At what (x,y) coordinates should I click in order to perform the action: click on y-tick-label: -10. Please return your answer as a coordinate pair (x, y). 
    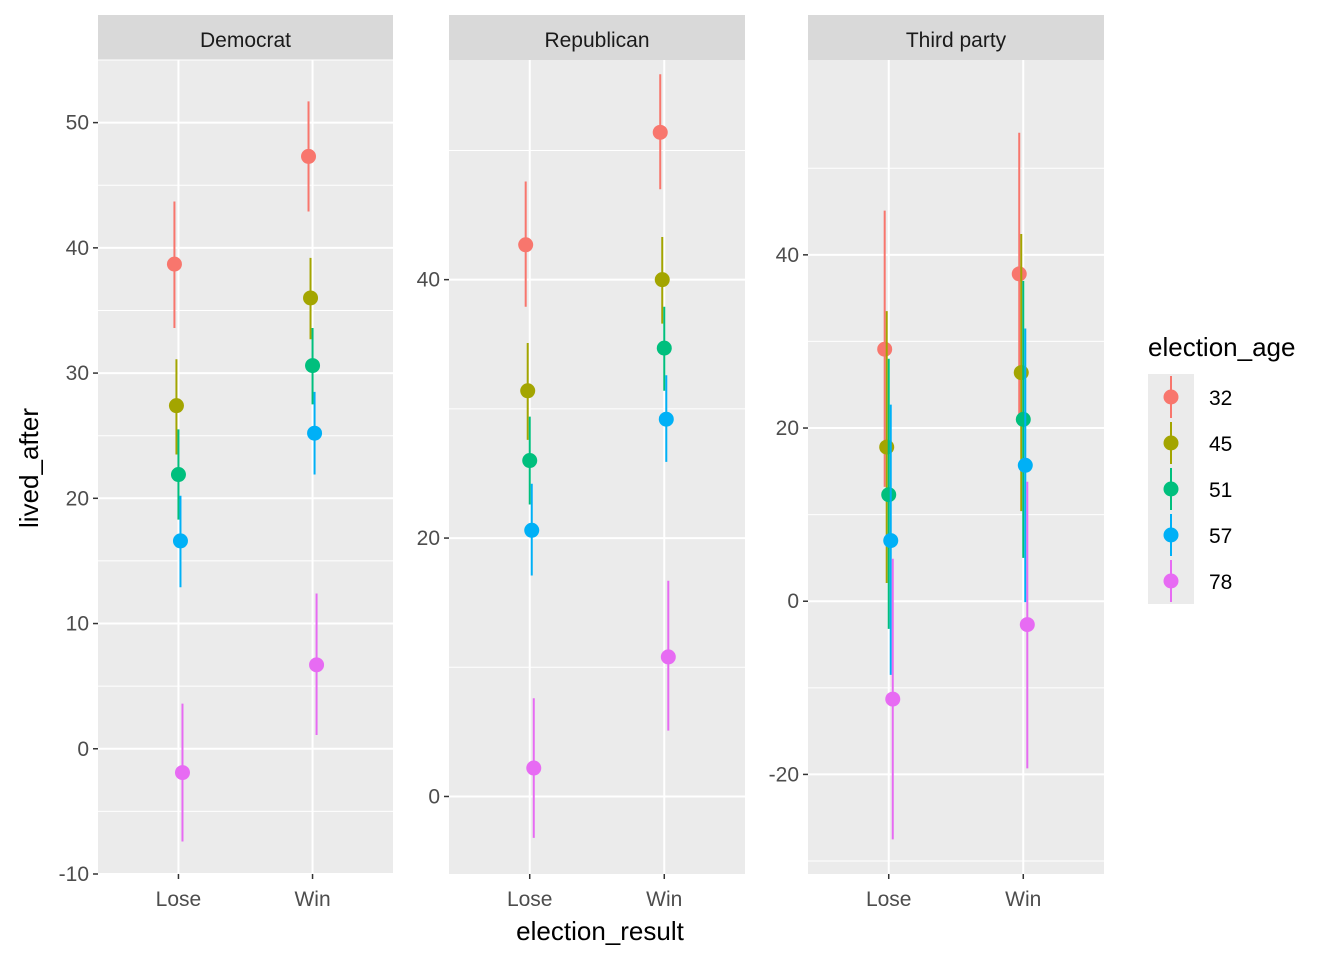
    Looking at the image, I should click on (74, 874).